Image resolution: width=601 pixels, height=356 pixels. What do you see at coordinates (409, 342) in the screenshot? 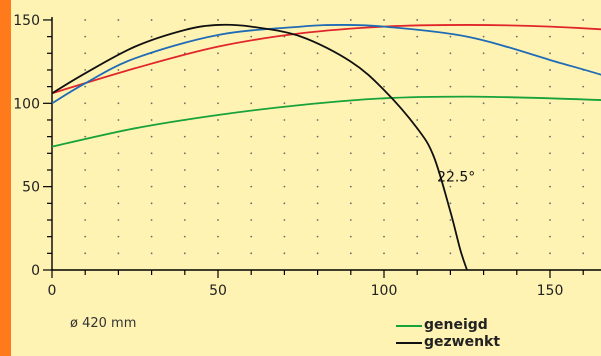
I see `legend-swatch-gezwenkt` at bounding box center [409, 342].